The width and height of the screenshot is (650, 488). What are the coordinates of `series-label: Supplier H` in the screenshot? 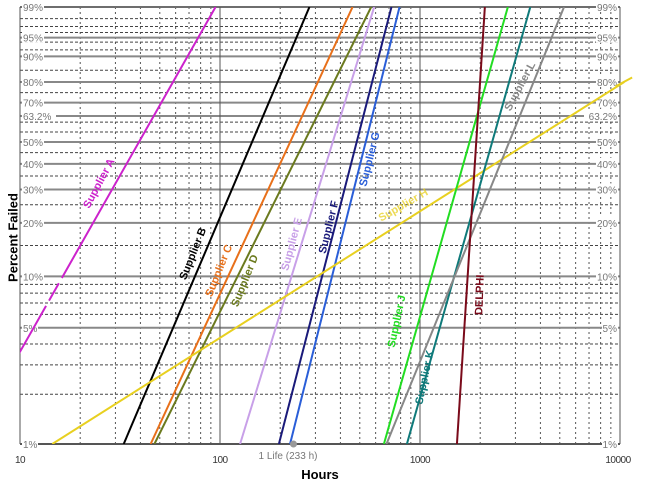 It's located at (404, 205).